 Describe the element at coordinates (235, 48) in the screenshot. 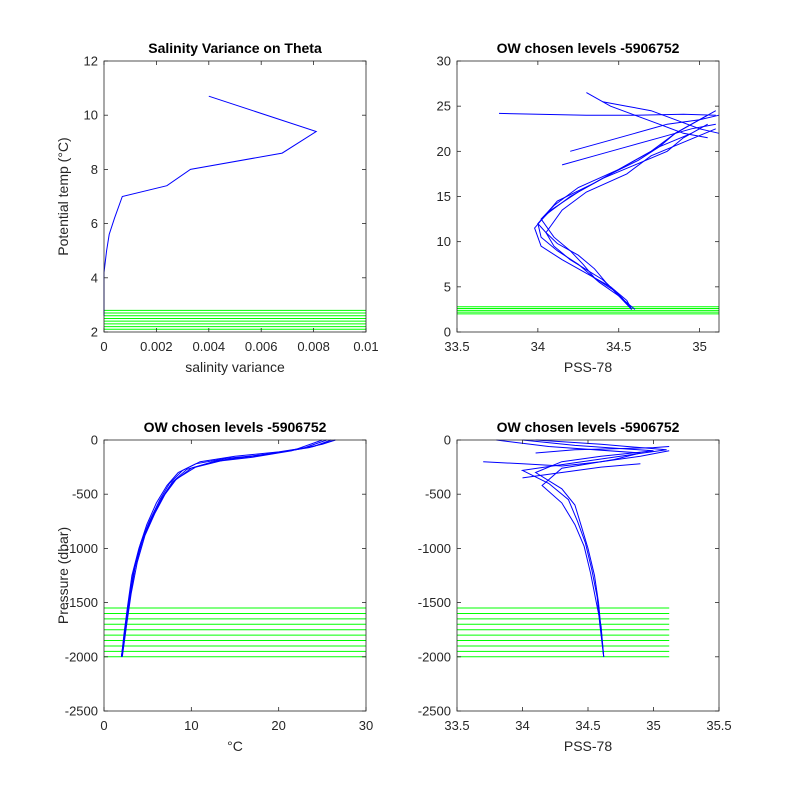

I see `chart-title: Salinity Variance on Theta` at that location.